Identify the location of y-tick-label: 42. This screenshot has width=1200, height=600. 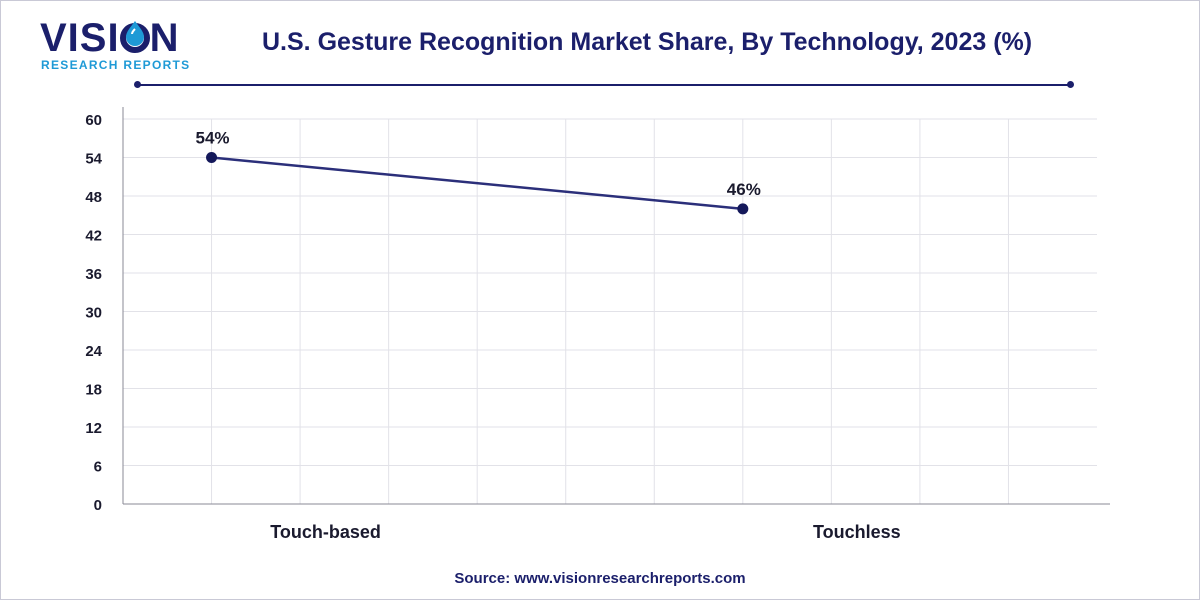
(93, 236).